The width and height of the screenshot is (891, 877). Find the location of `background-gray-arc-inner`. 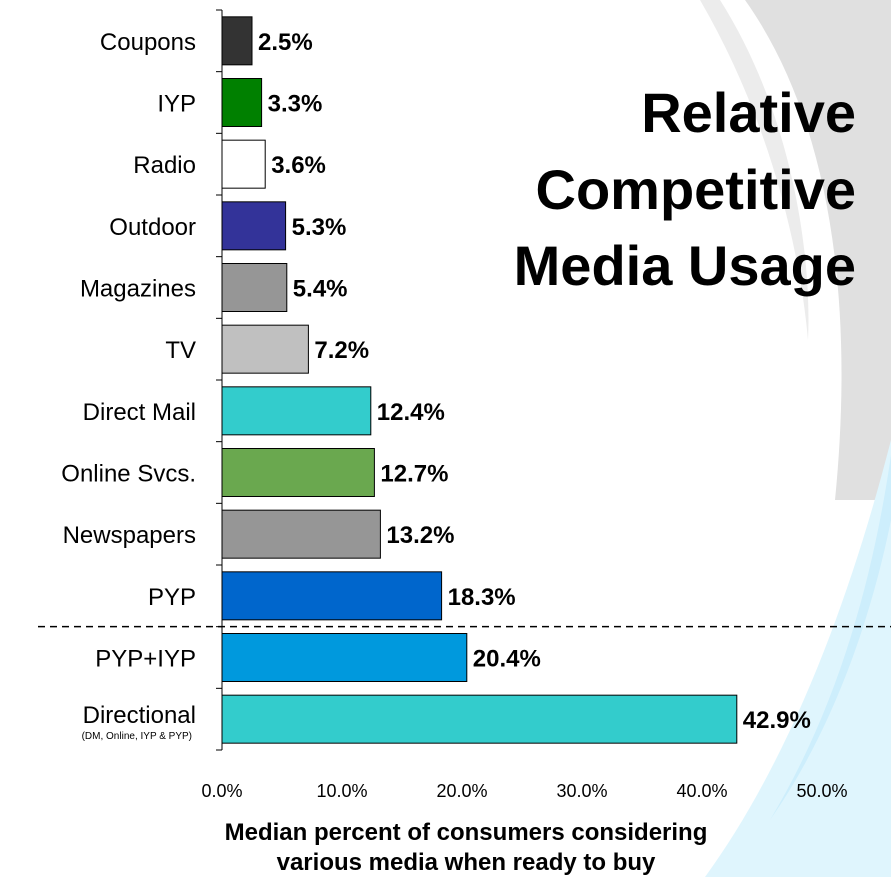

background-gray-arc-inner is located at coordinates (754, 170).